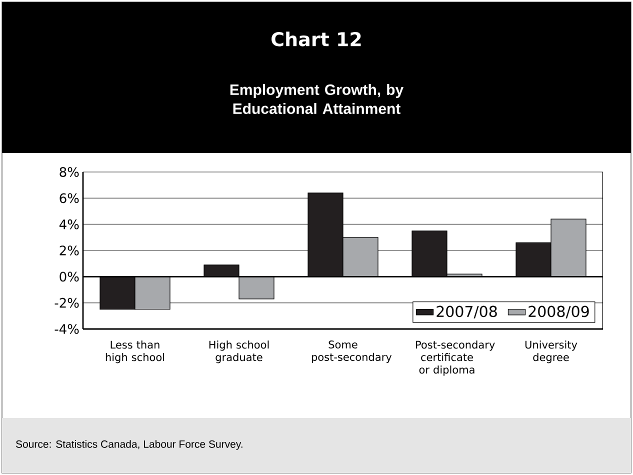  I want to click on y-tick-label: 2%, so click(69, 251).